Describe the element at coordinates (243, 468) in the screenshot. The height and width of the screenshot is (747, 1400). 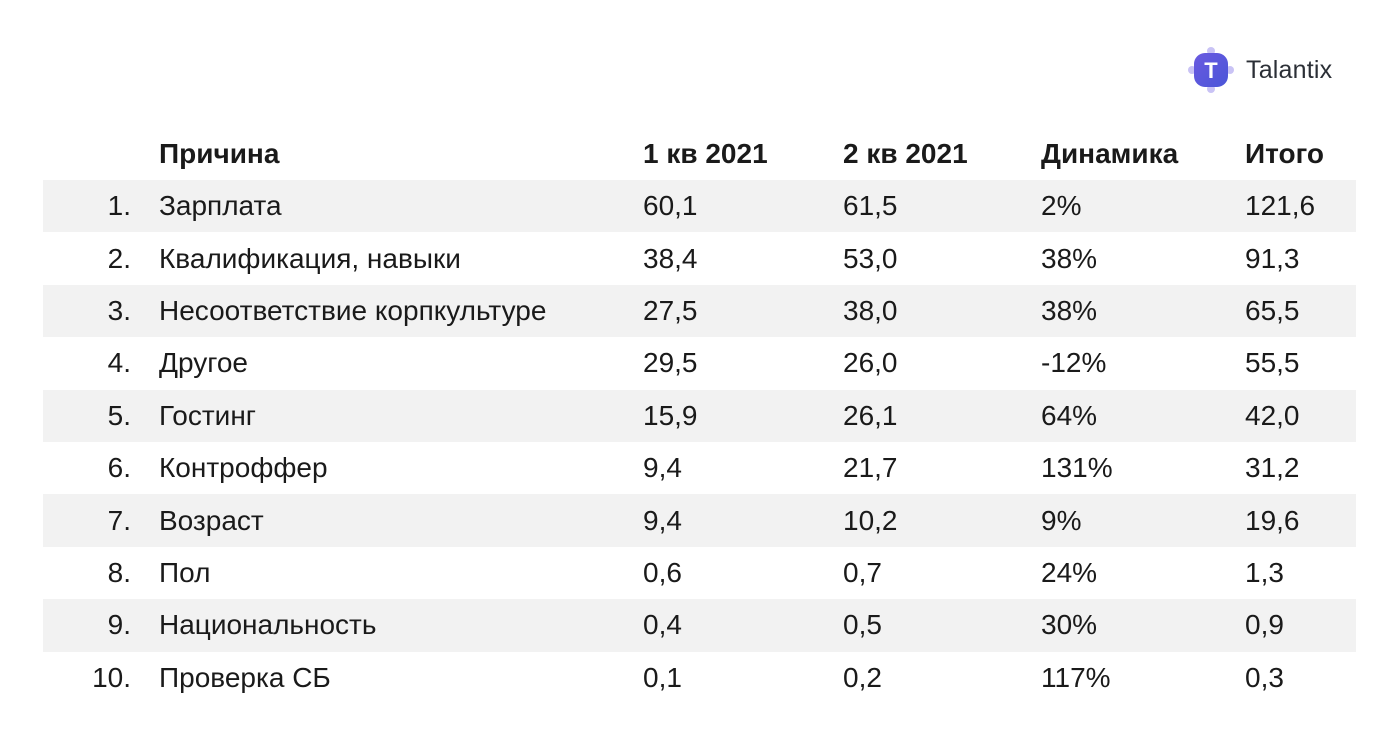
I see `row-reason: Контроффер` at that location.